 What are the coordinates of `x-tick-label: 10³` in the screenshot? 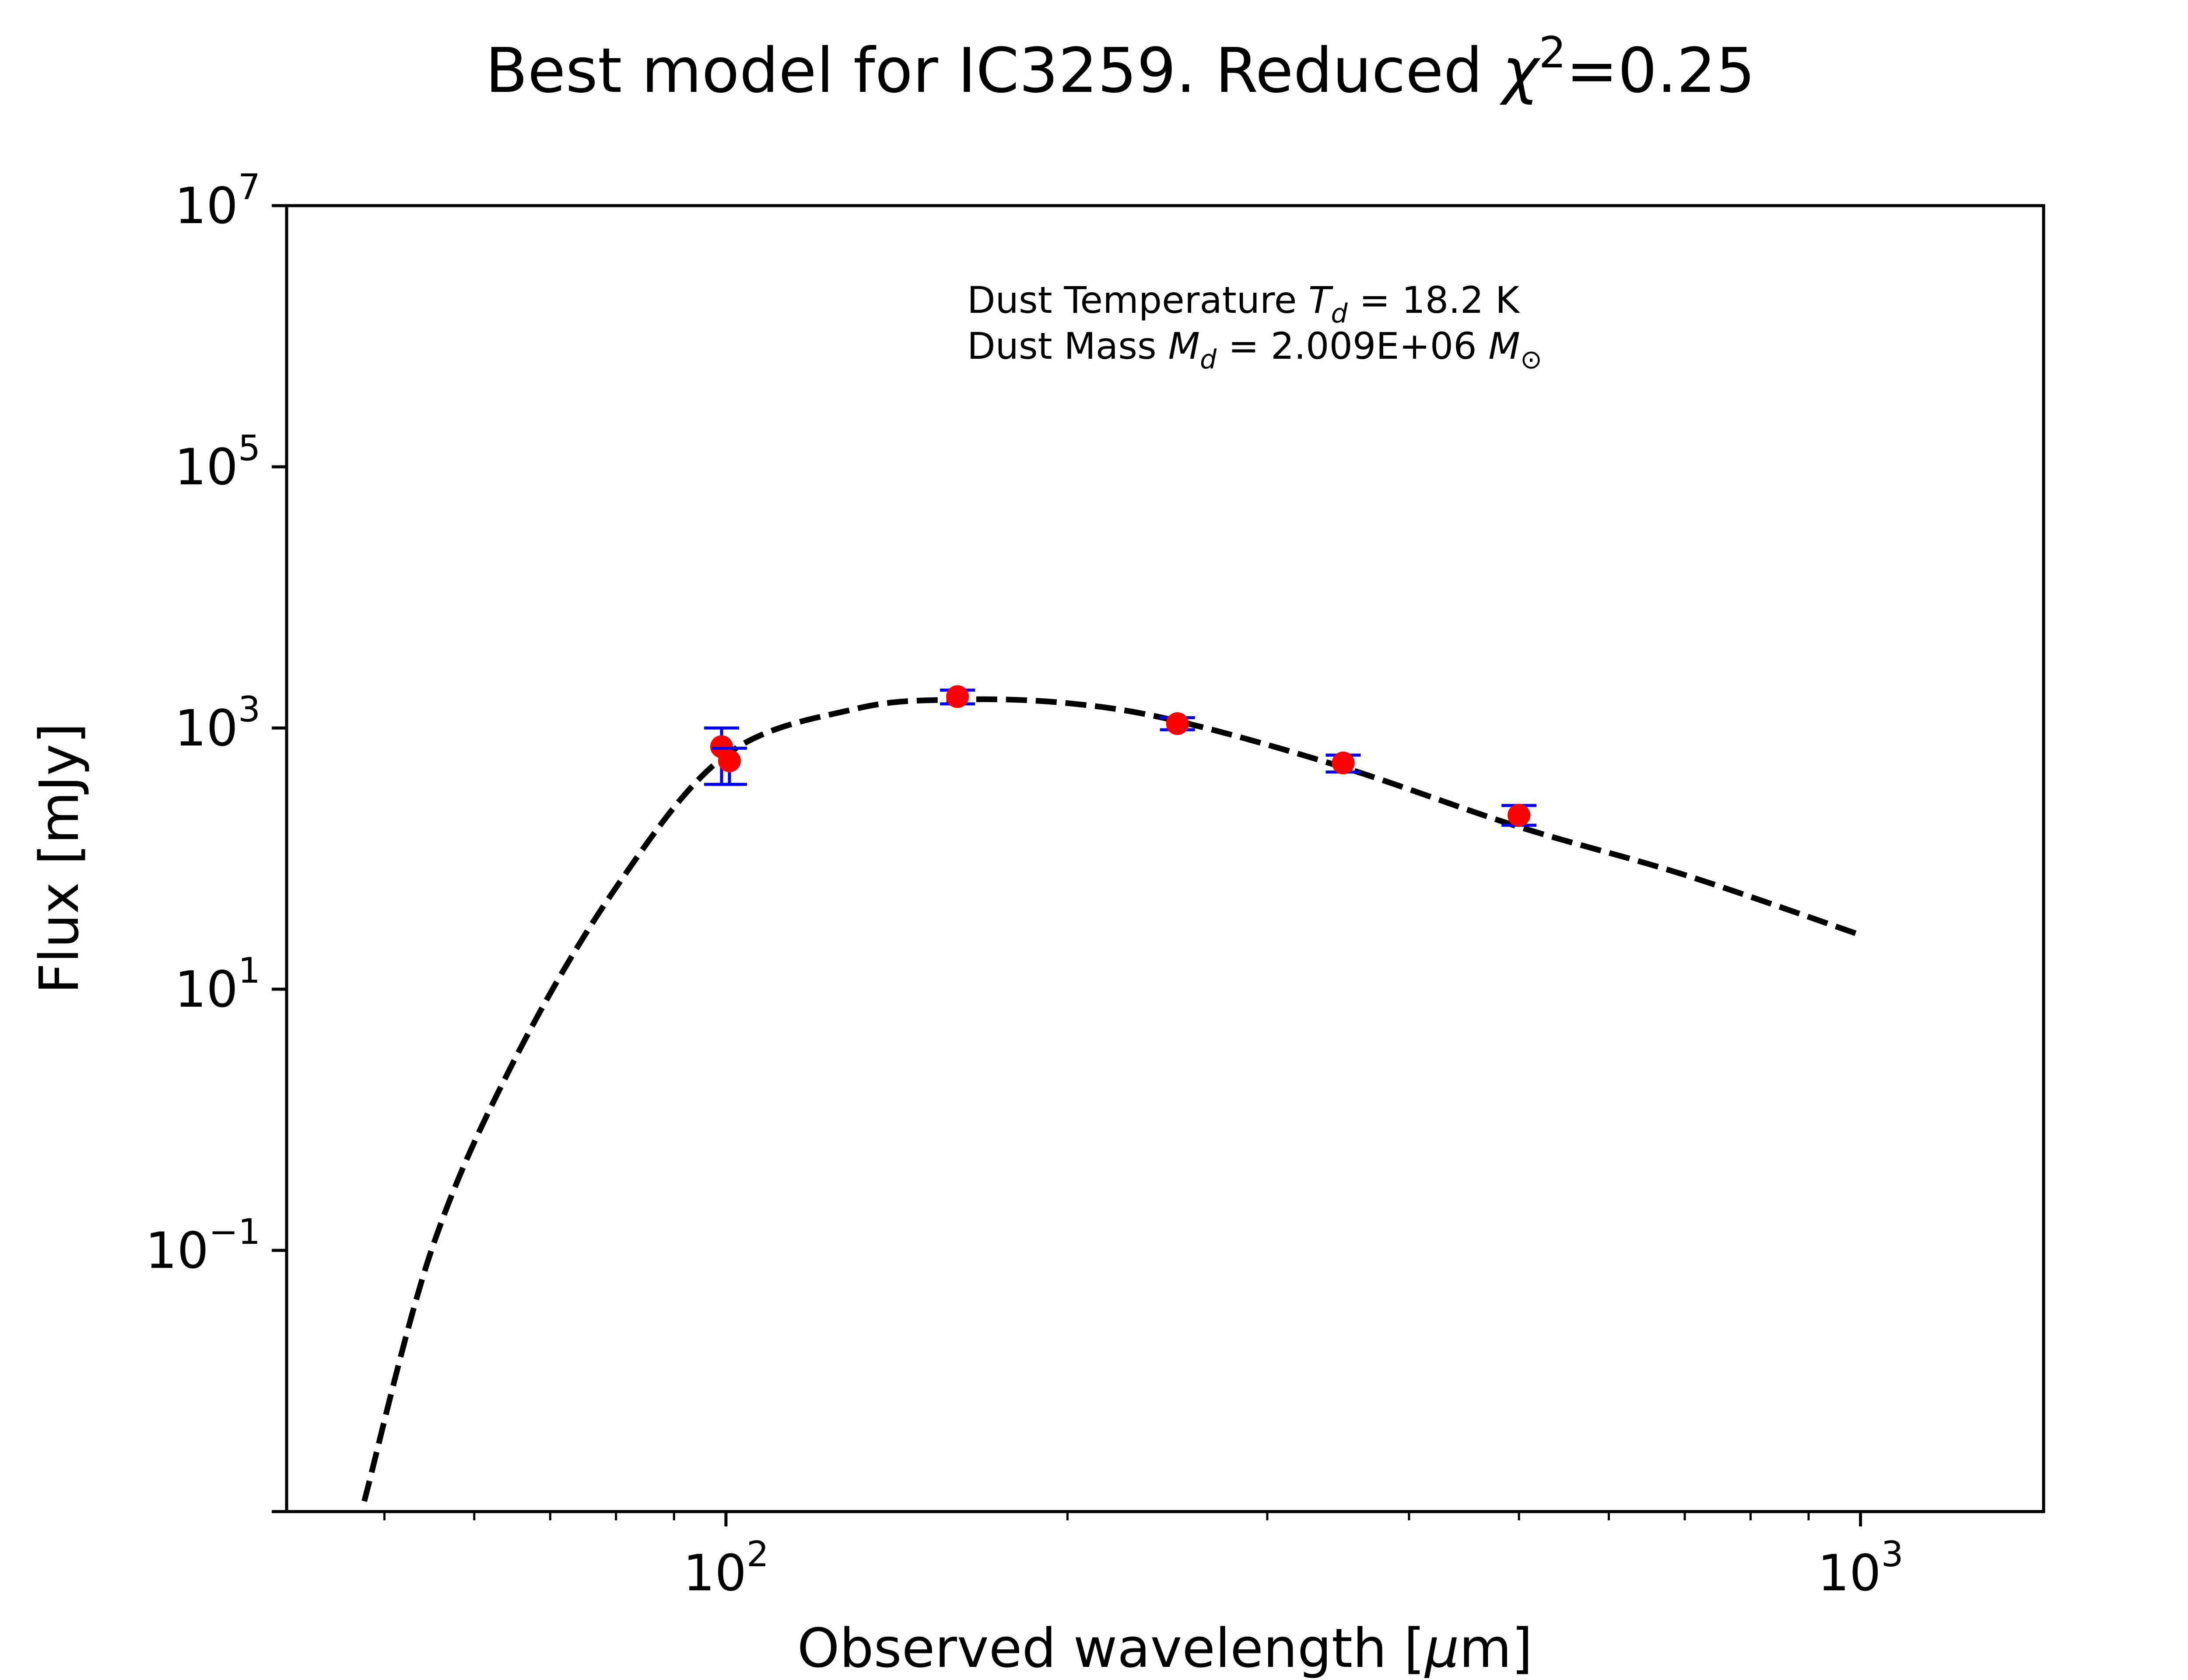 It's located at (1861, 1568).